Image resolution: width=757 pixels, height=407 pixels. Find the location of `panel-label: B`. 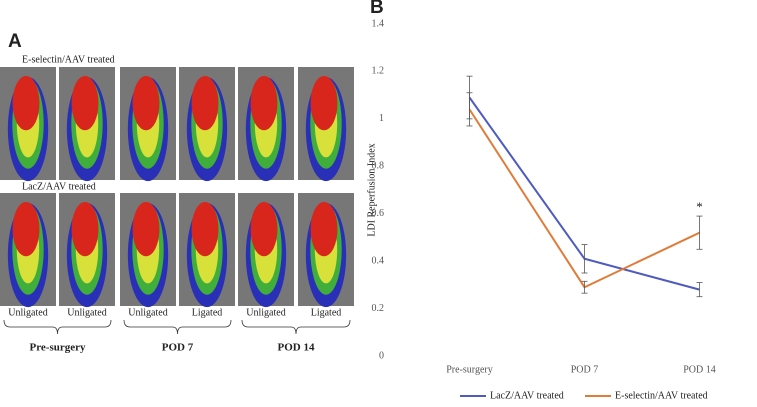

panel-label: B is located at coordinates (377, 9).